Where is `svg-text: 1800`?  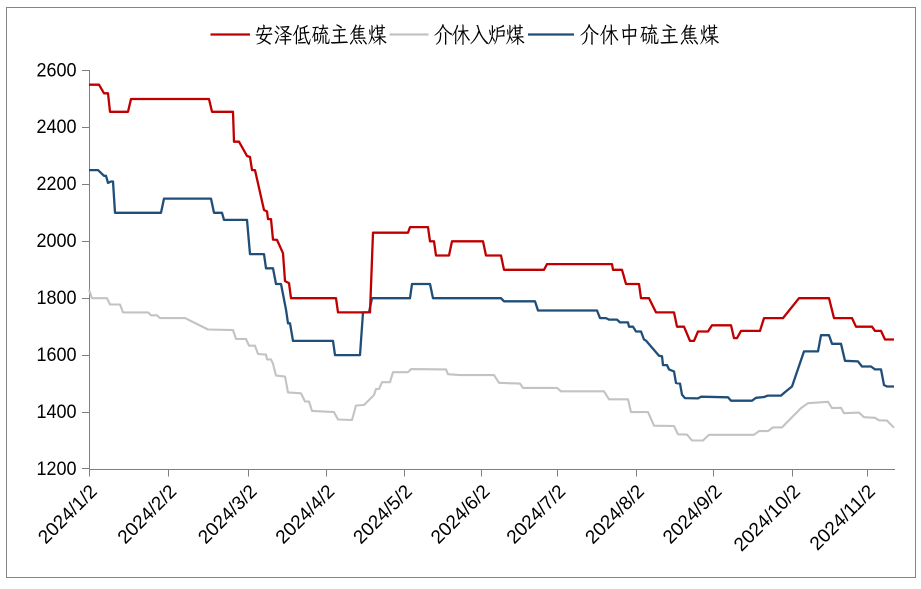
svg-text: 1800 is located at coordinates (57, 298).